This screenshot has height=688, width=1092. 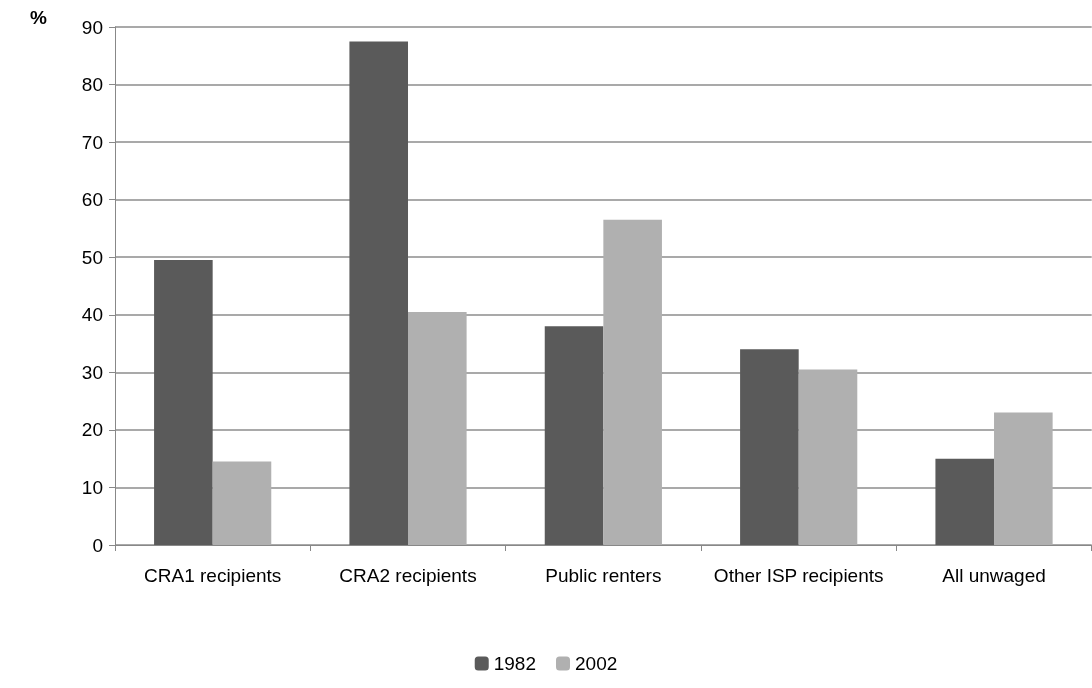 What do you see at coordinates (798, 575) in the screenshot?
I see `x-tick-label: Other ISP recipients` at bounding box center [798, 575].